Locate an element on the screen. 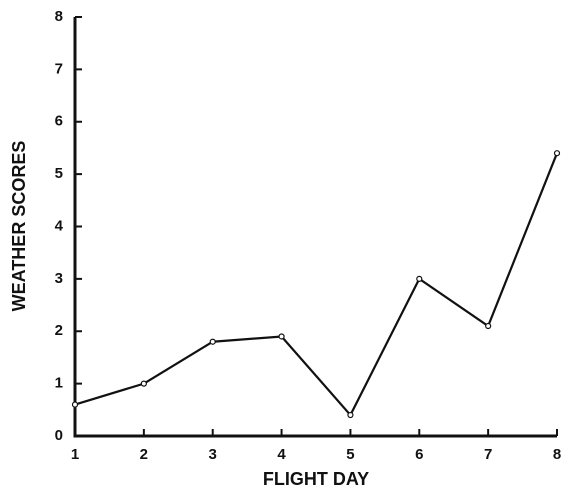  y-tick-label: 6 is located at coordinates (59, 121).